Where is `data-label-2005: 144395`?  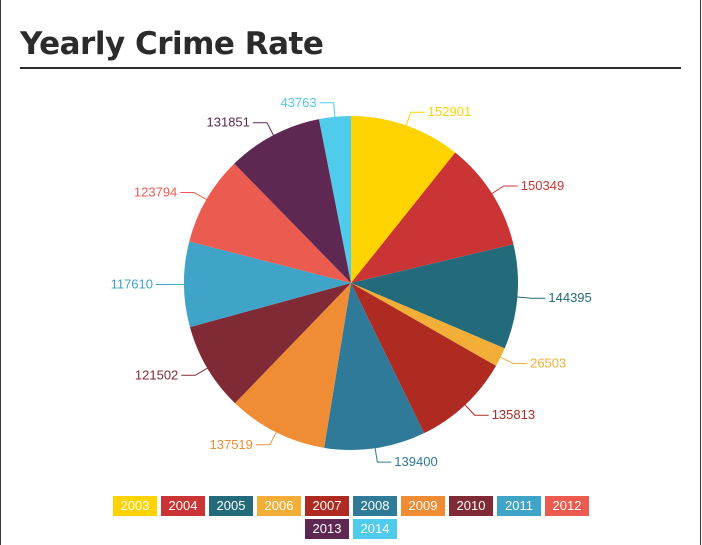 data-label-2005: 144395 is located at coordinates (569, 297).